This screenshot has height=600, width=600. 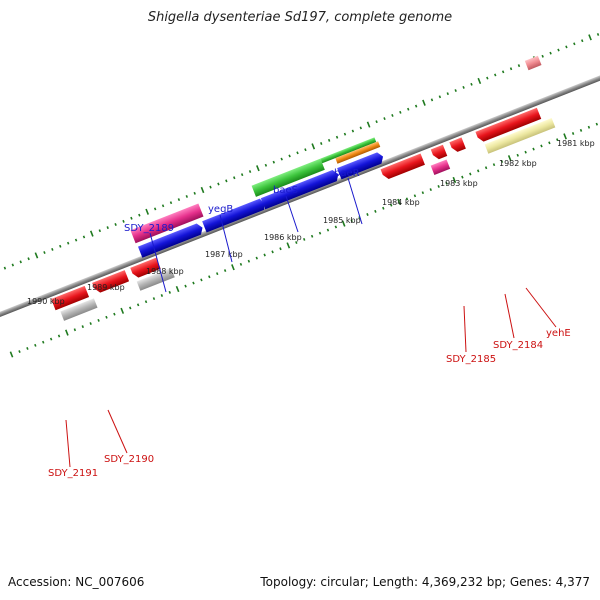 I want to click on kbp-label: 1981 kbp, so click(x=576, y=143).